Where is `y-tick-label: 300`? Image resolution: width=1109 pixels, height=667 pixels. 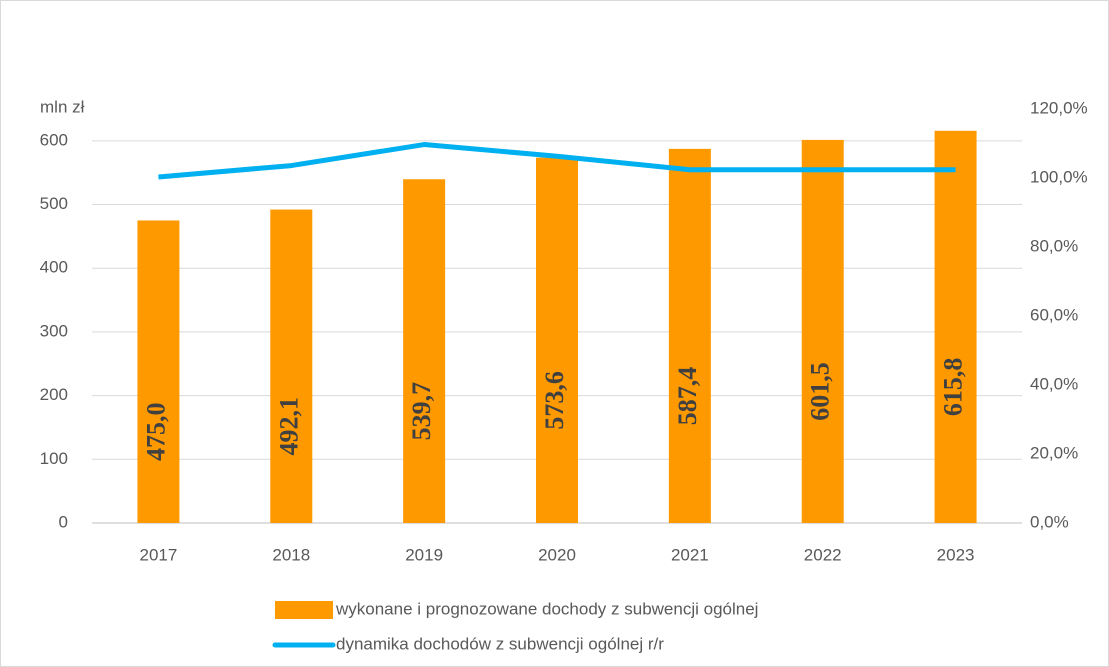 y-tick-label: 300 is located at coordinates (54, 330).